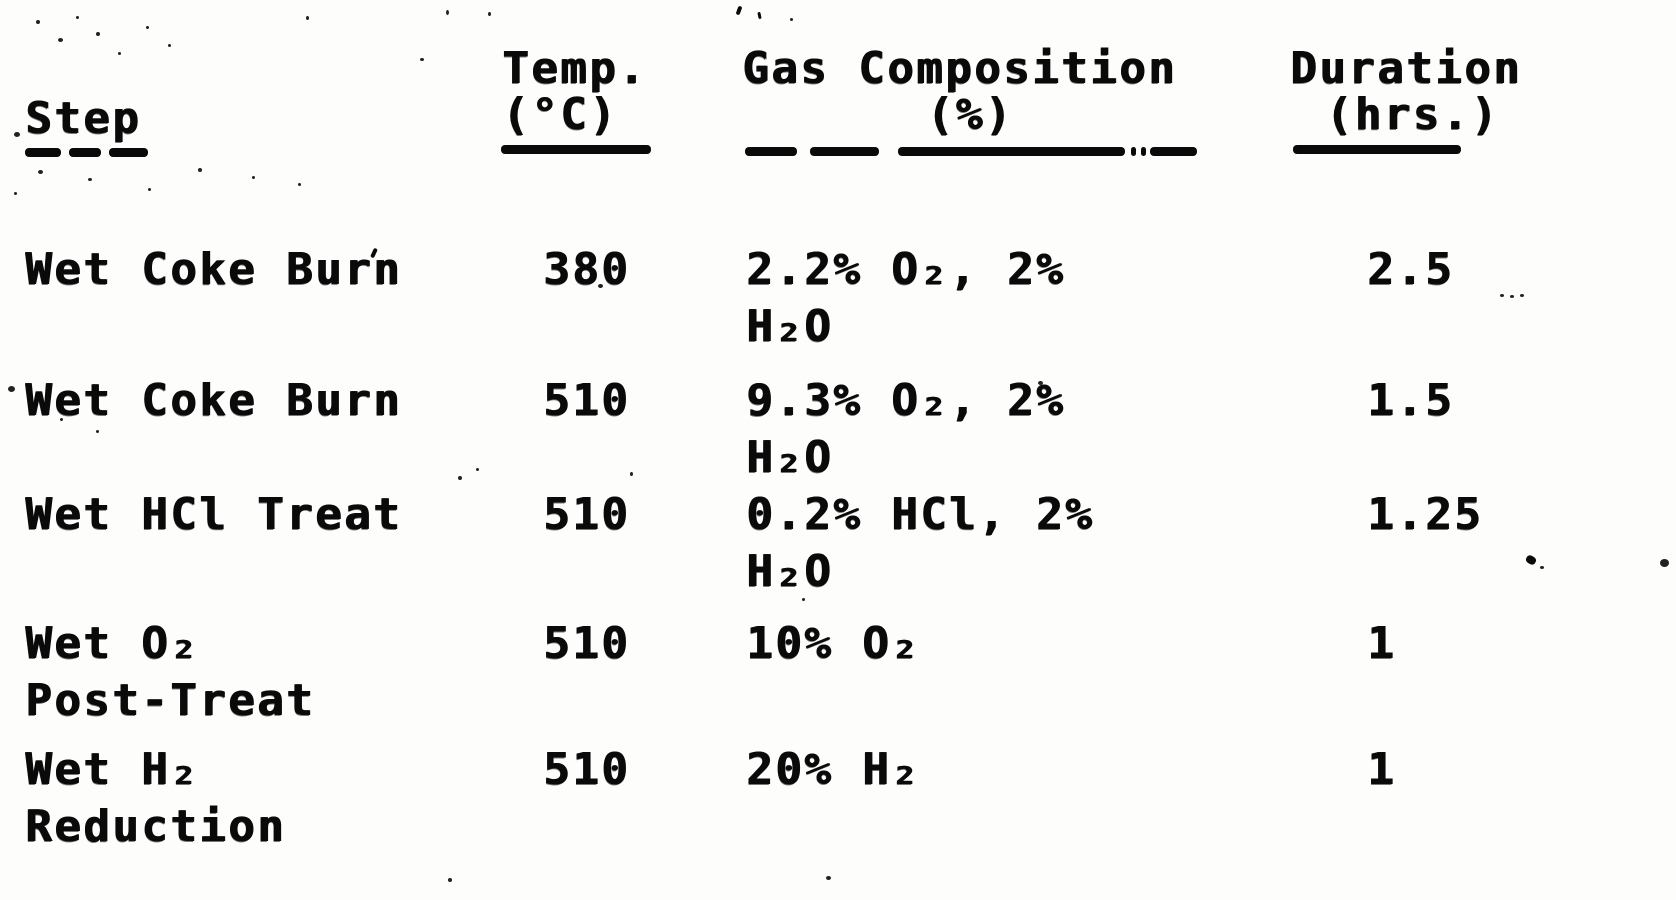 The width and height of the screenshot is (1676, 900). Describe the element at coordinates (905, 429) in the screenshot. I see `cell-gas: 9.3% O₂, 2% H₂O` at that location.